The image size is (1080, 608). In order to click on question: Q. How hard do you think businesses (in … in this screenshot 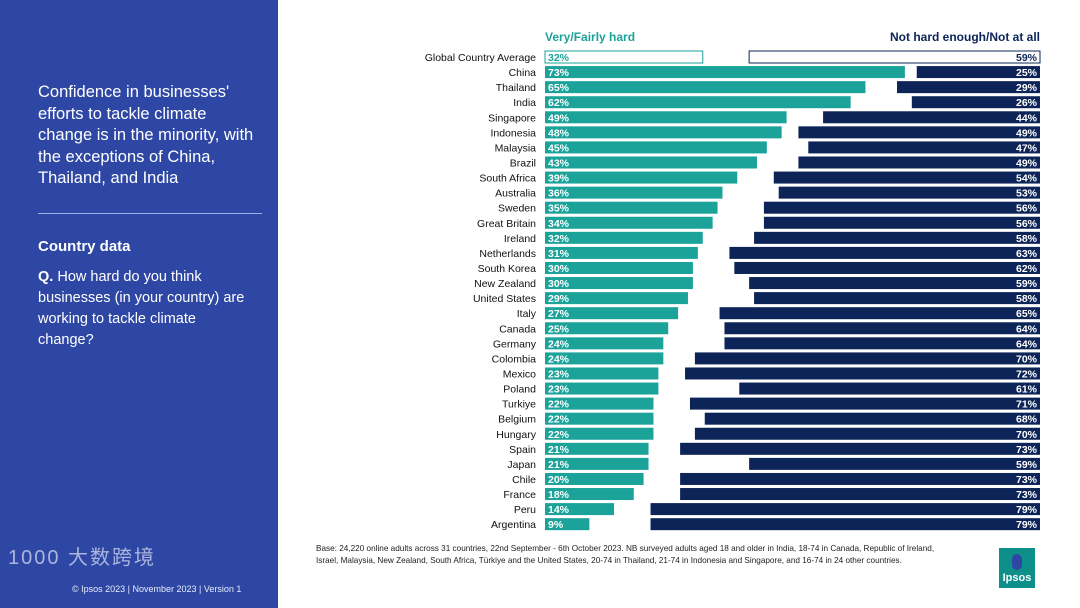, I will do `click(145, 309)`.